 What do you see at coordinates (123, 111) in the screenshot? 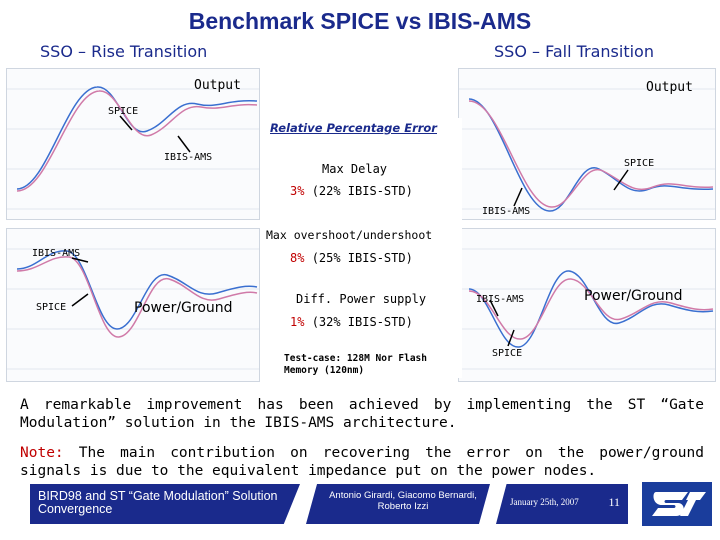
I see `rise-spice-label: SPICE` at bounding box center [123, 111].